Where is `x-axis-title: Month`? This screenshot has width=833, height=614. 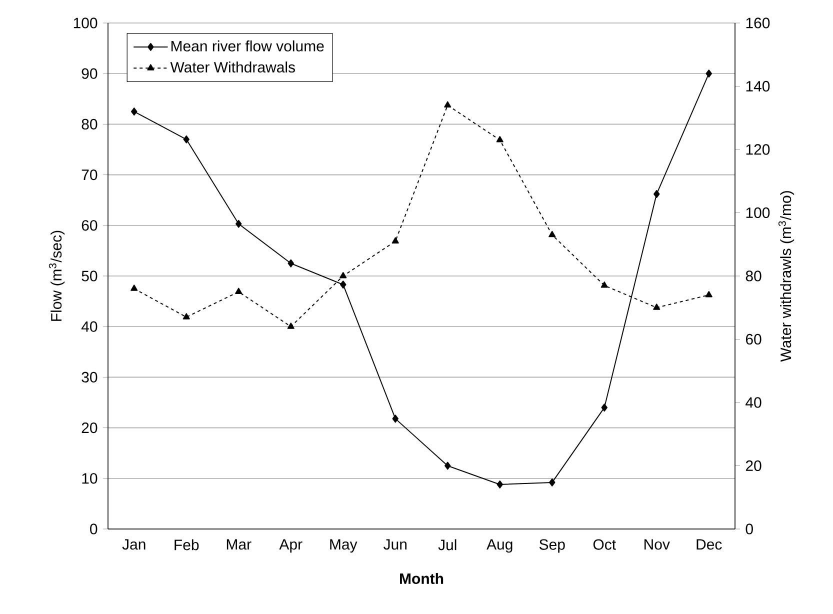 x-axis-title: Month is located at coordinates (422, 578).